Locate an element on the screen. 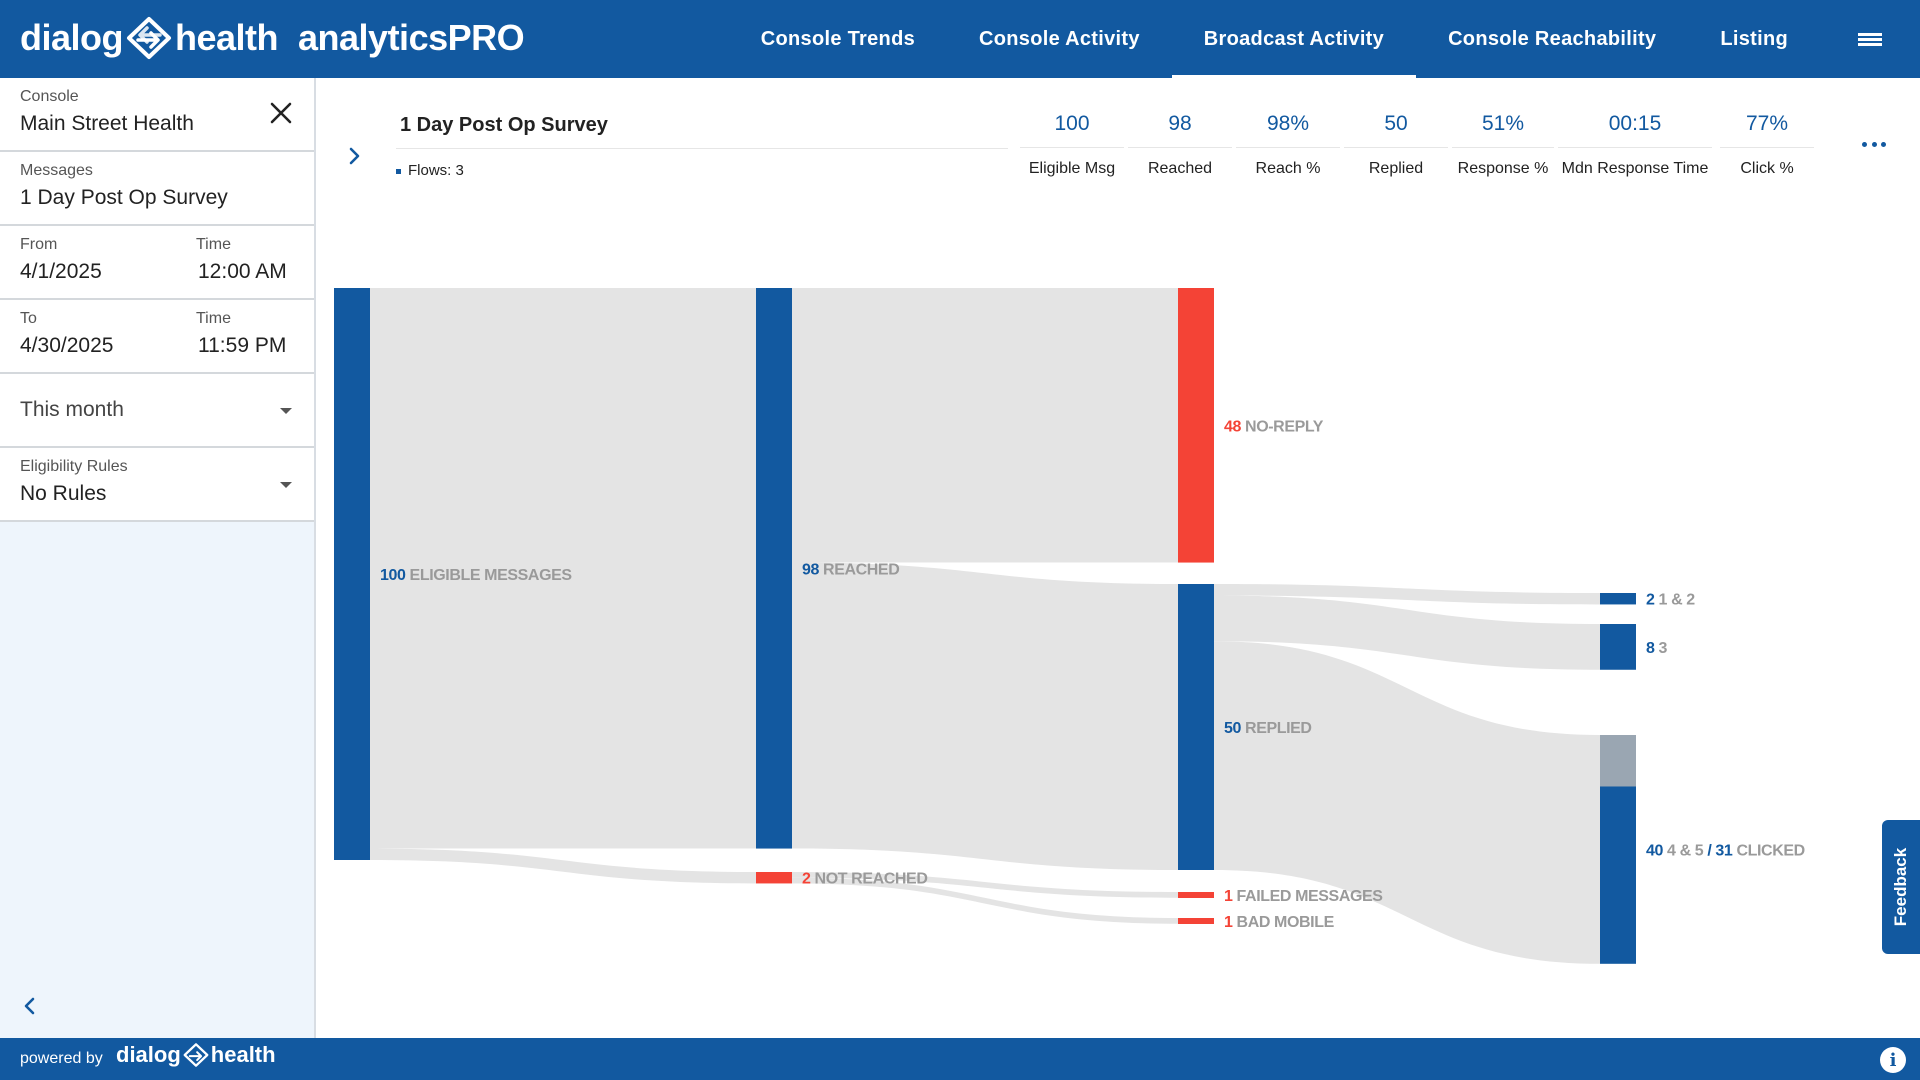 This screenshot has width=1920, height=1080. to-label: To is located at coordinates (28, 318).